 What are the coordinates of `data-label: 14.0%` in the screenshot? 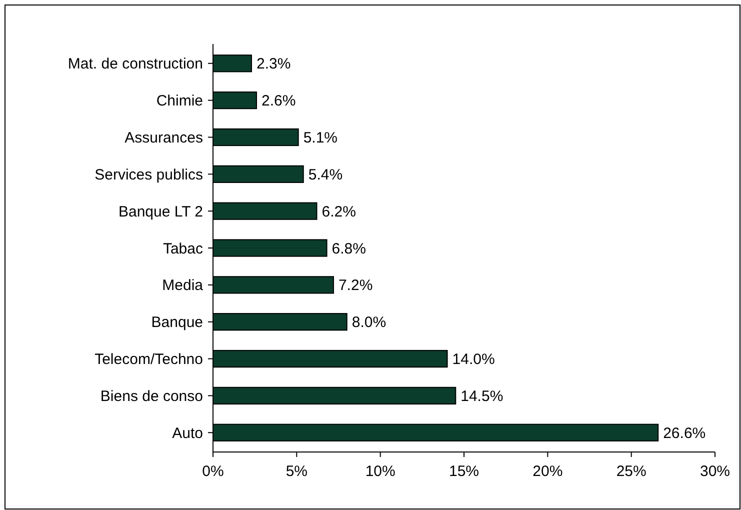 It's located at (473, 359).